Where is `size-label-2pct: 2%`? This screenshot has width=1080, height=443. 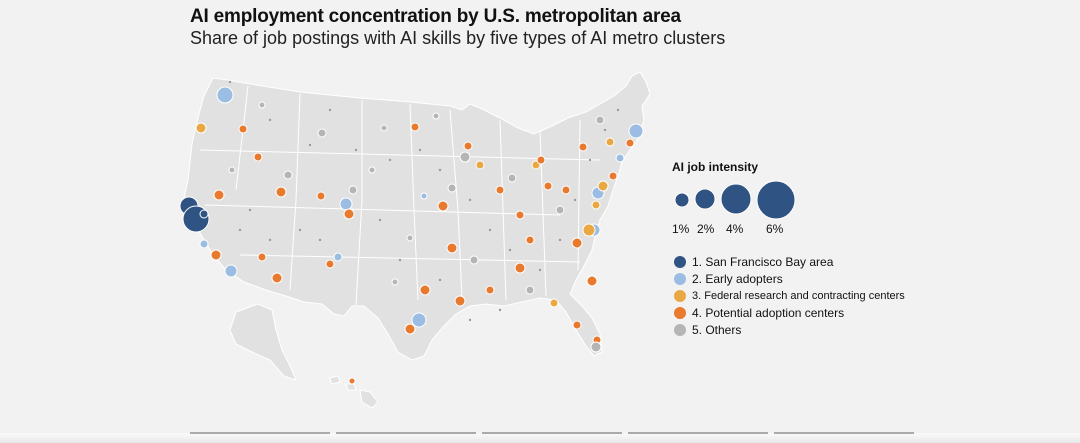 size-label-2pct: 2% is located at coordinates (706, 229).